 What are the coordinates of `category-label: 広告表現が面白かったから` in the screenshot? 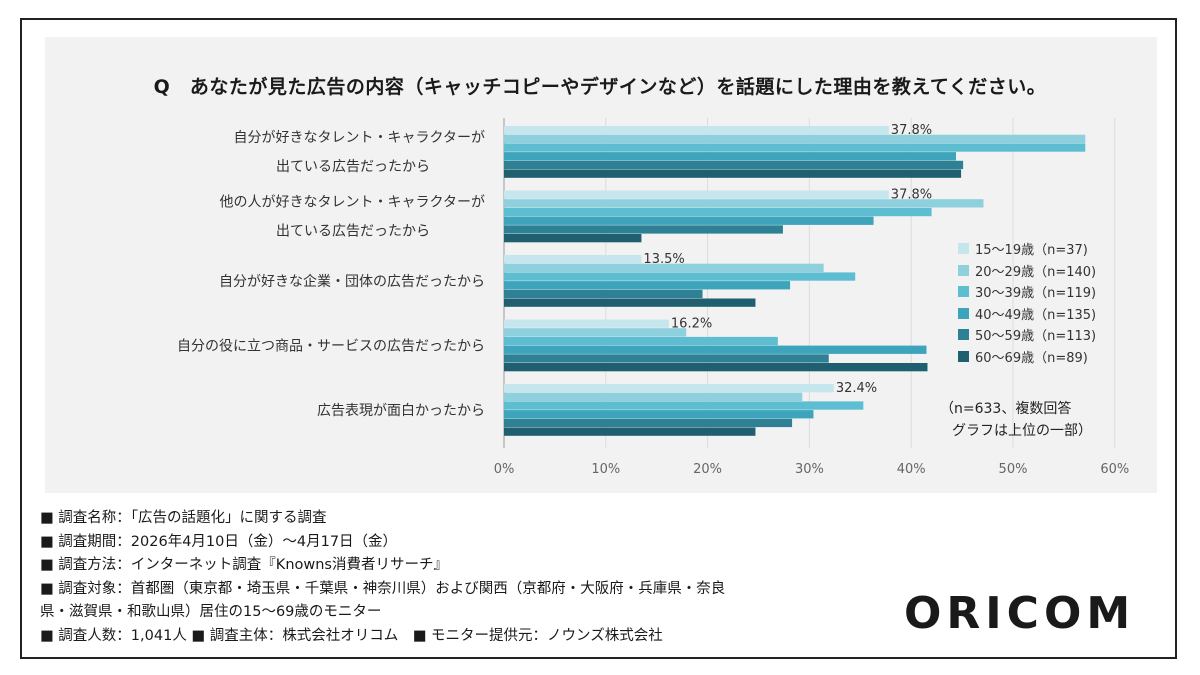 It's located at (401, 411).